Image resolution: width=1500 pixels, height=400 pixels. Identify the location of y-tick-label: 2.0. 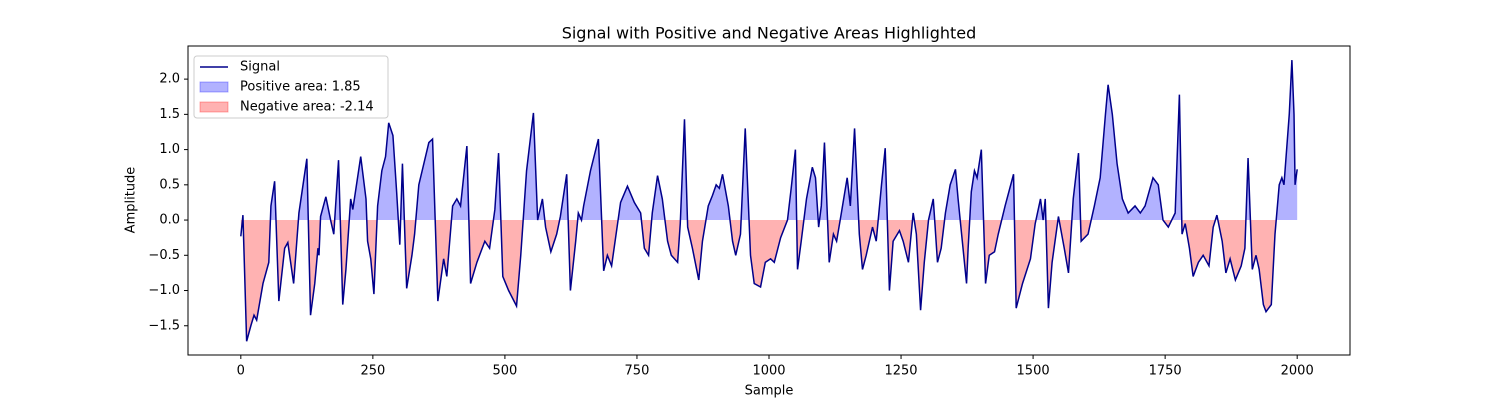
(169, 79).